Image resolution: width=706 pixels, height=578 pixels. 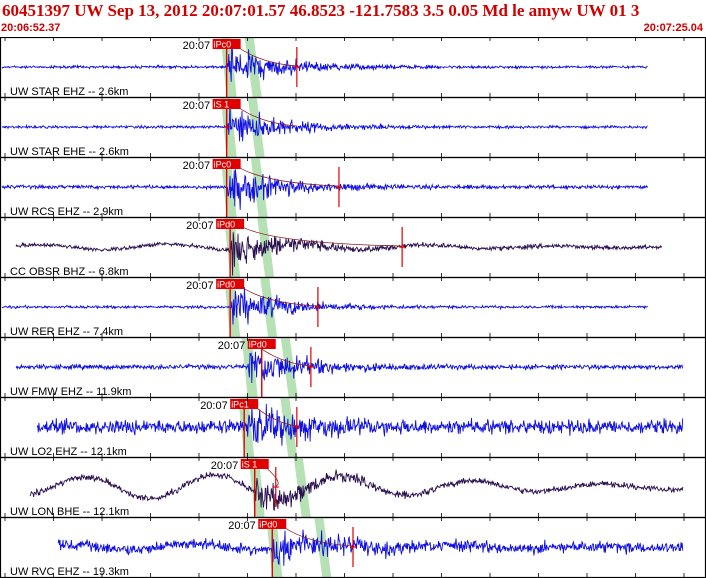 What do you see at coordinates (69, 572) in the screenshot?
I see `station-label: UW RVC EHZ -- 19.3km` at bounding box center [69, 572].